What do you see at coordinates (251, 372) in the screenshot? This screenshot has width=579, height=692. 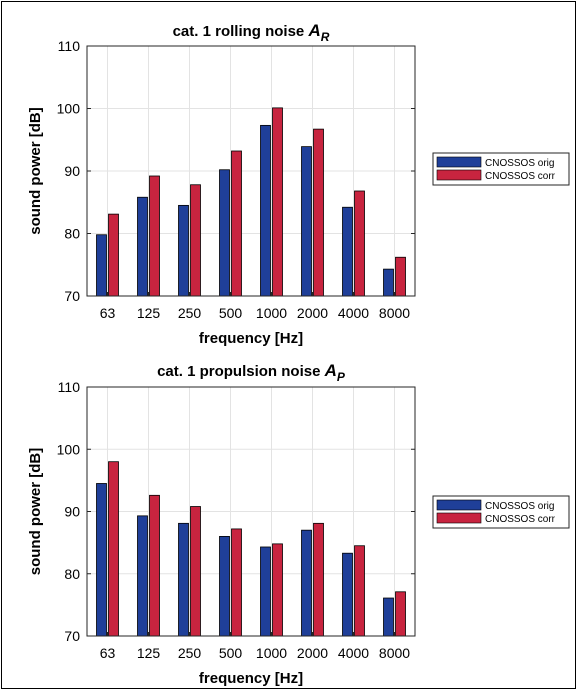 I see `chart-title: cat. 1 propulsion noise AP` at bounding box center [251, 372].